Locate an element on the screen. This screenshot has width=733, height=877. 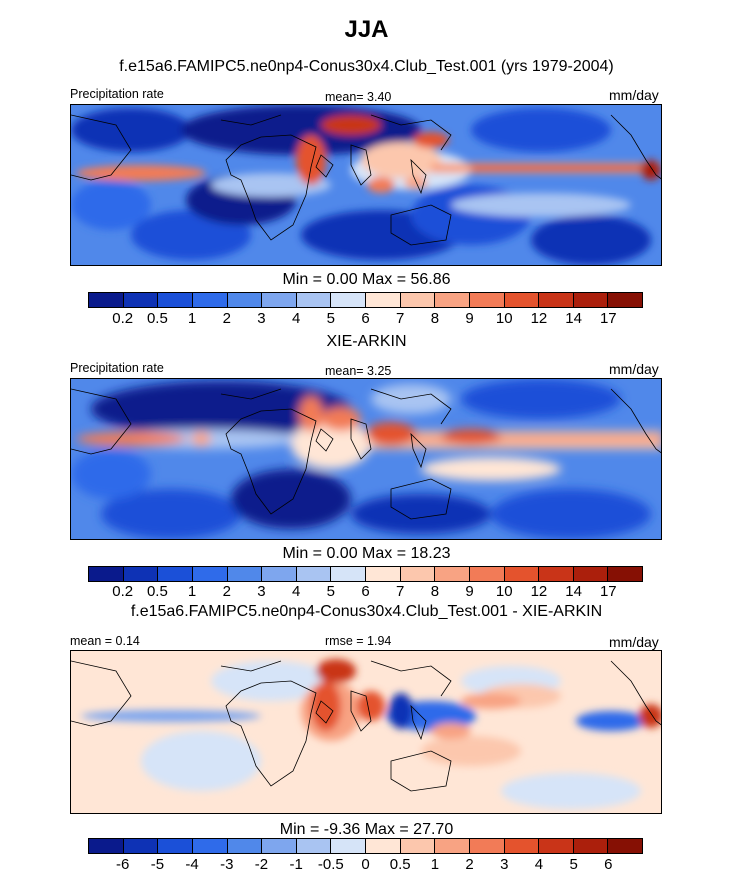
panel1-field is located at coordinates (366, 185).